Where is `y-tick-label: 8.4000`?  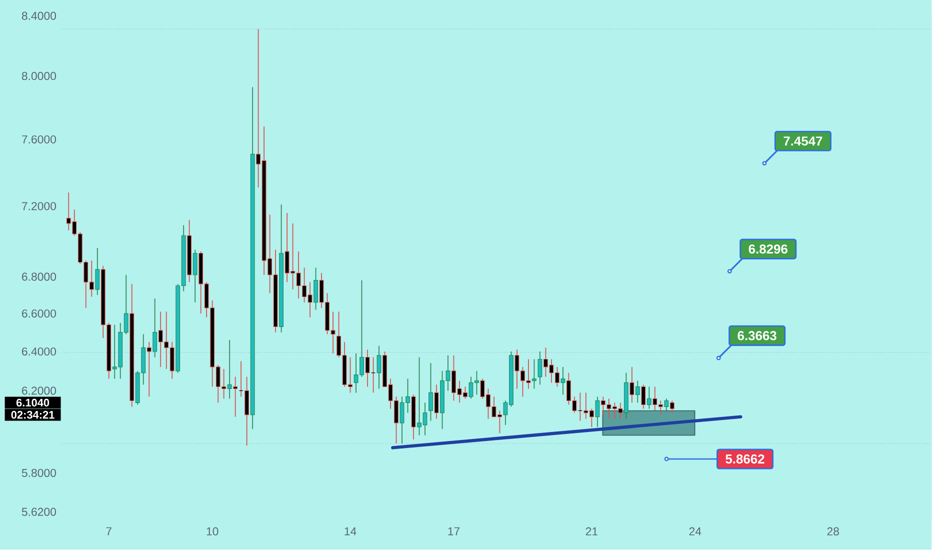
y-tick-label: 8.4000 is located at coordinates (39, 16).